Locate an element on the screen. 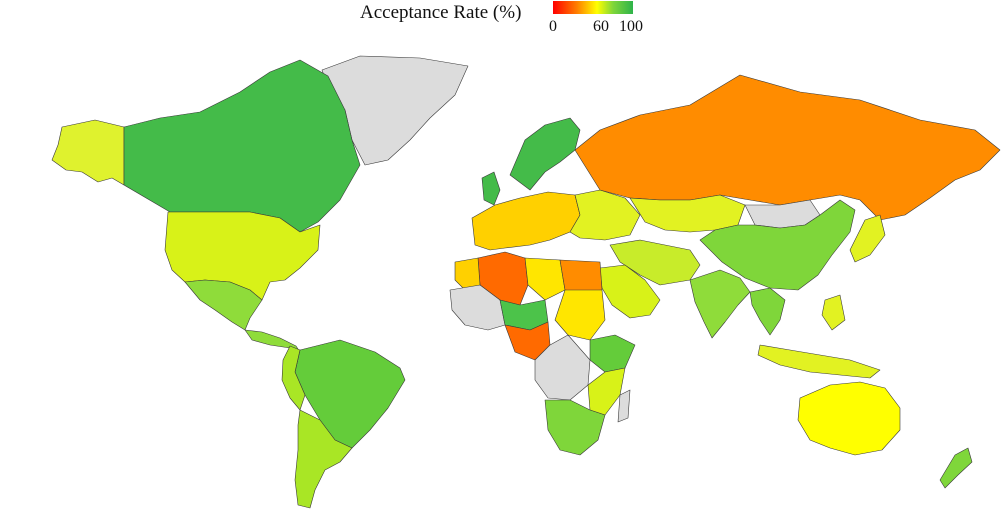 The height and width of the screenshot is (519, 1004). country-west-africa is located at coordinates (477, 307).